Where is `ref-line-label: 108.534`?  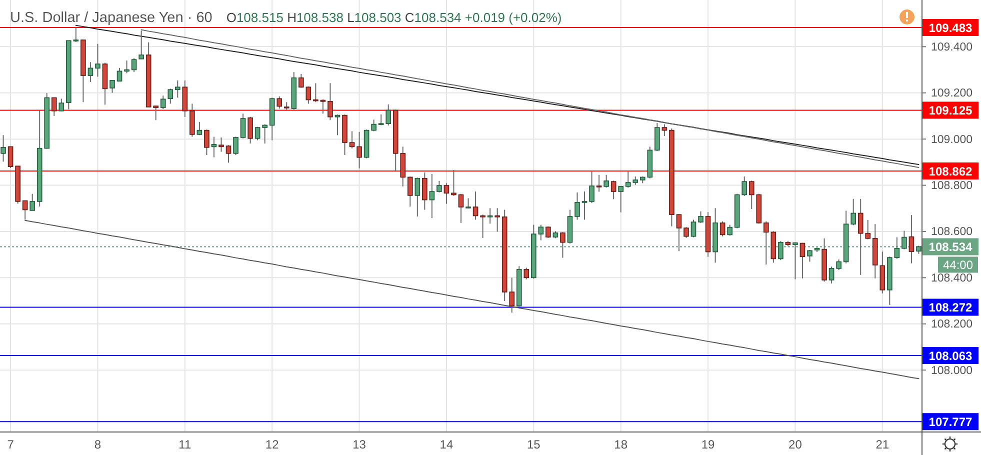
ref-line-label: 108.534 is located at coordinates (950, 247).